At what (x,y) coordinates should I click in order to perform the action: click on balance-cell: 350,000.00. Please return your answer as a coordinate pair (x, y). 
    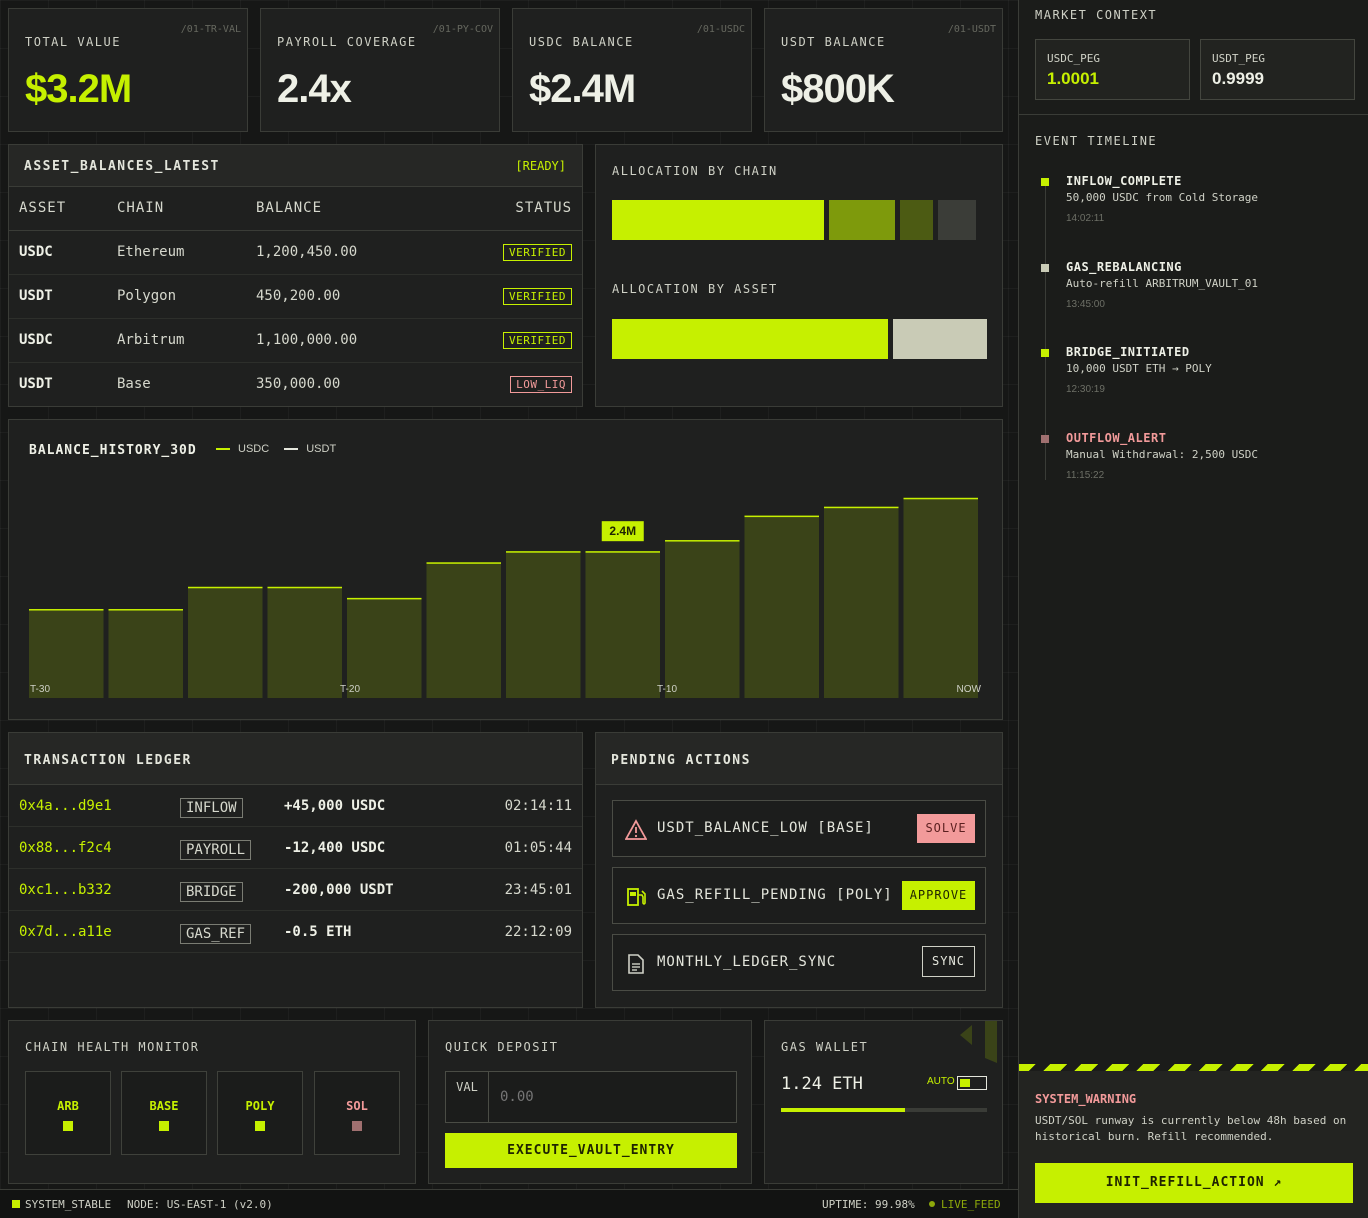
    Looking at the image, I should click on (298, 384).